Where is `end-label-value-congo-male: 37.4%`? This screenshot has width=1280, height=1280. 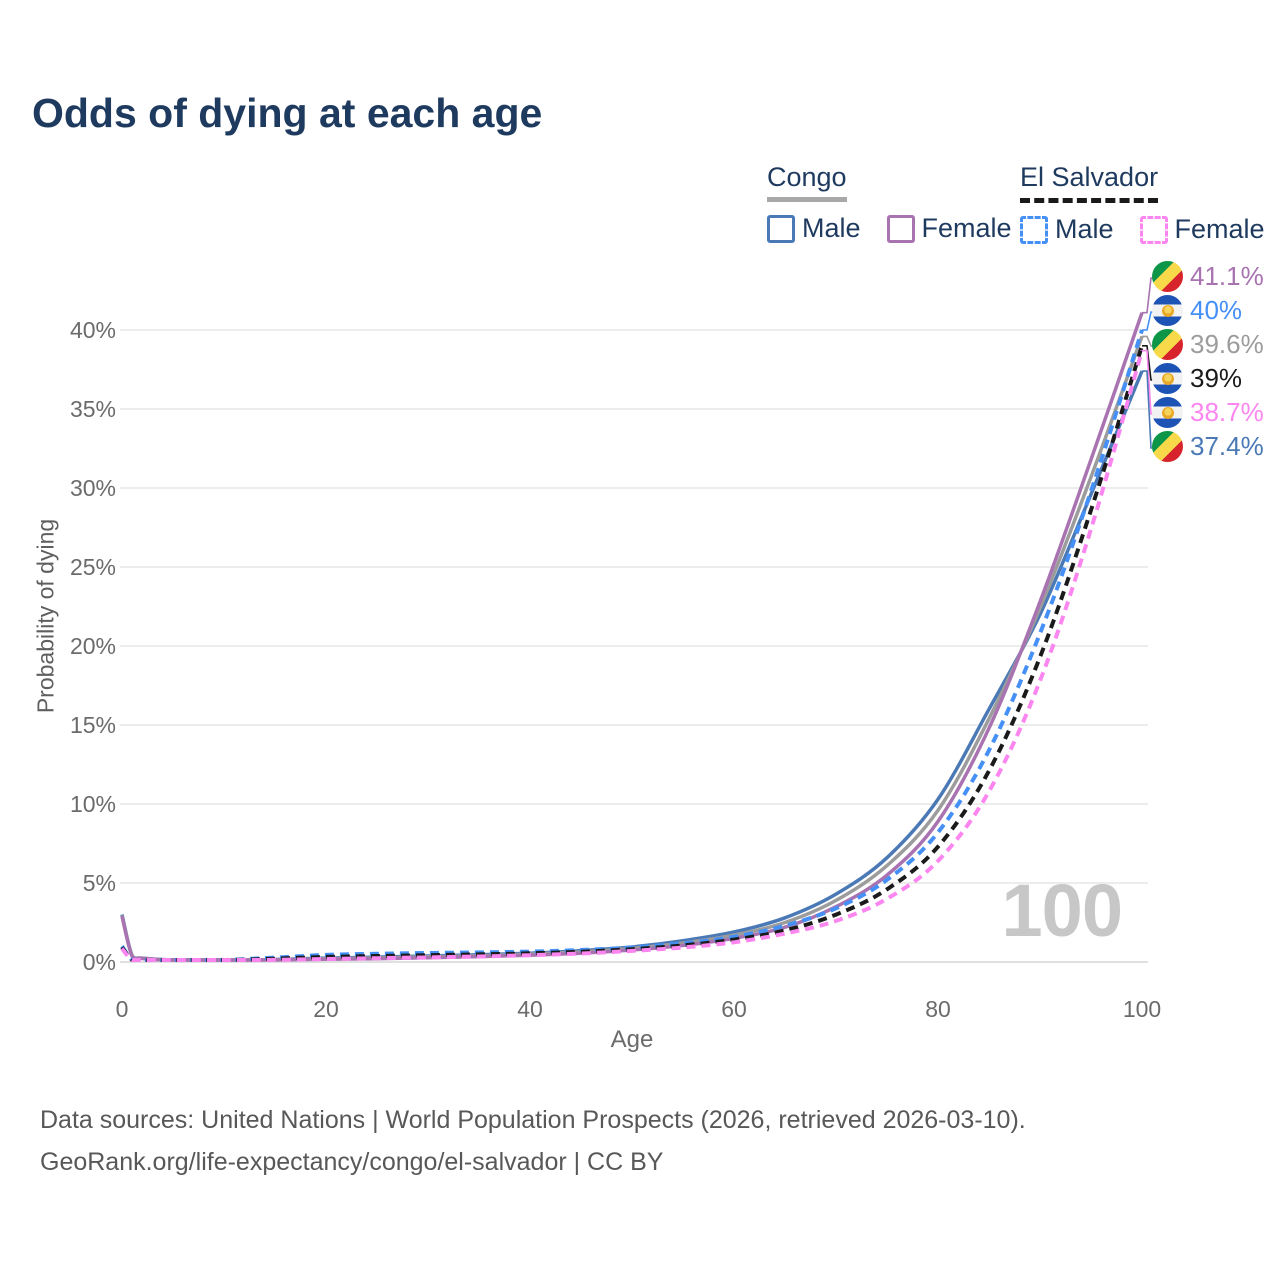 end-label-value-congo-male: 37.4% is located at coordinates (1227, 446).